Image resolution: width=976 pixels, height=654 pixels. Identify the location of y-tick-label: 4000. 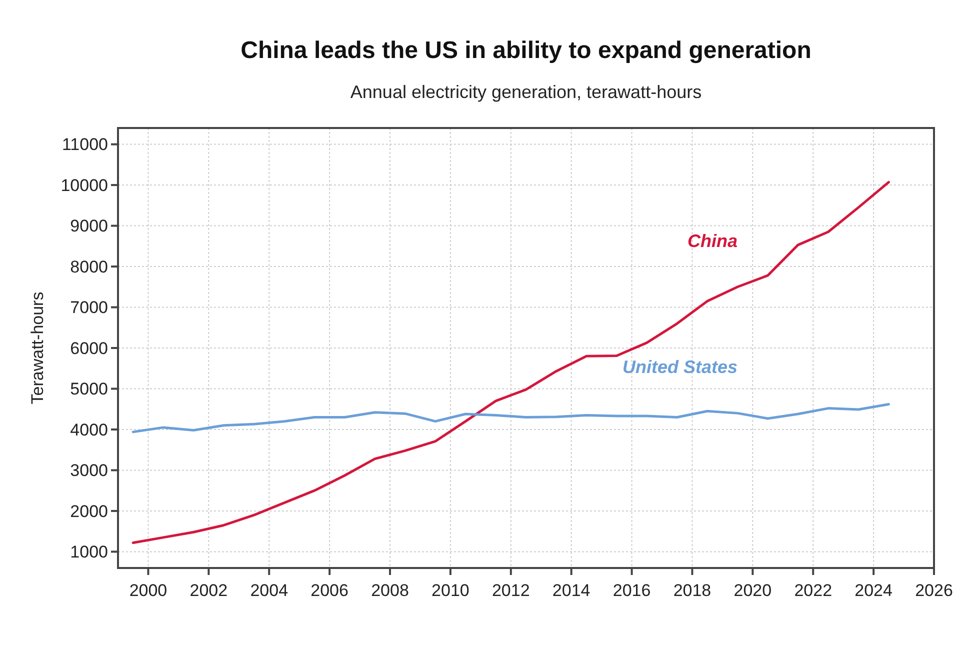
(89, 430).